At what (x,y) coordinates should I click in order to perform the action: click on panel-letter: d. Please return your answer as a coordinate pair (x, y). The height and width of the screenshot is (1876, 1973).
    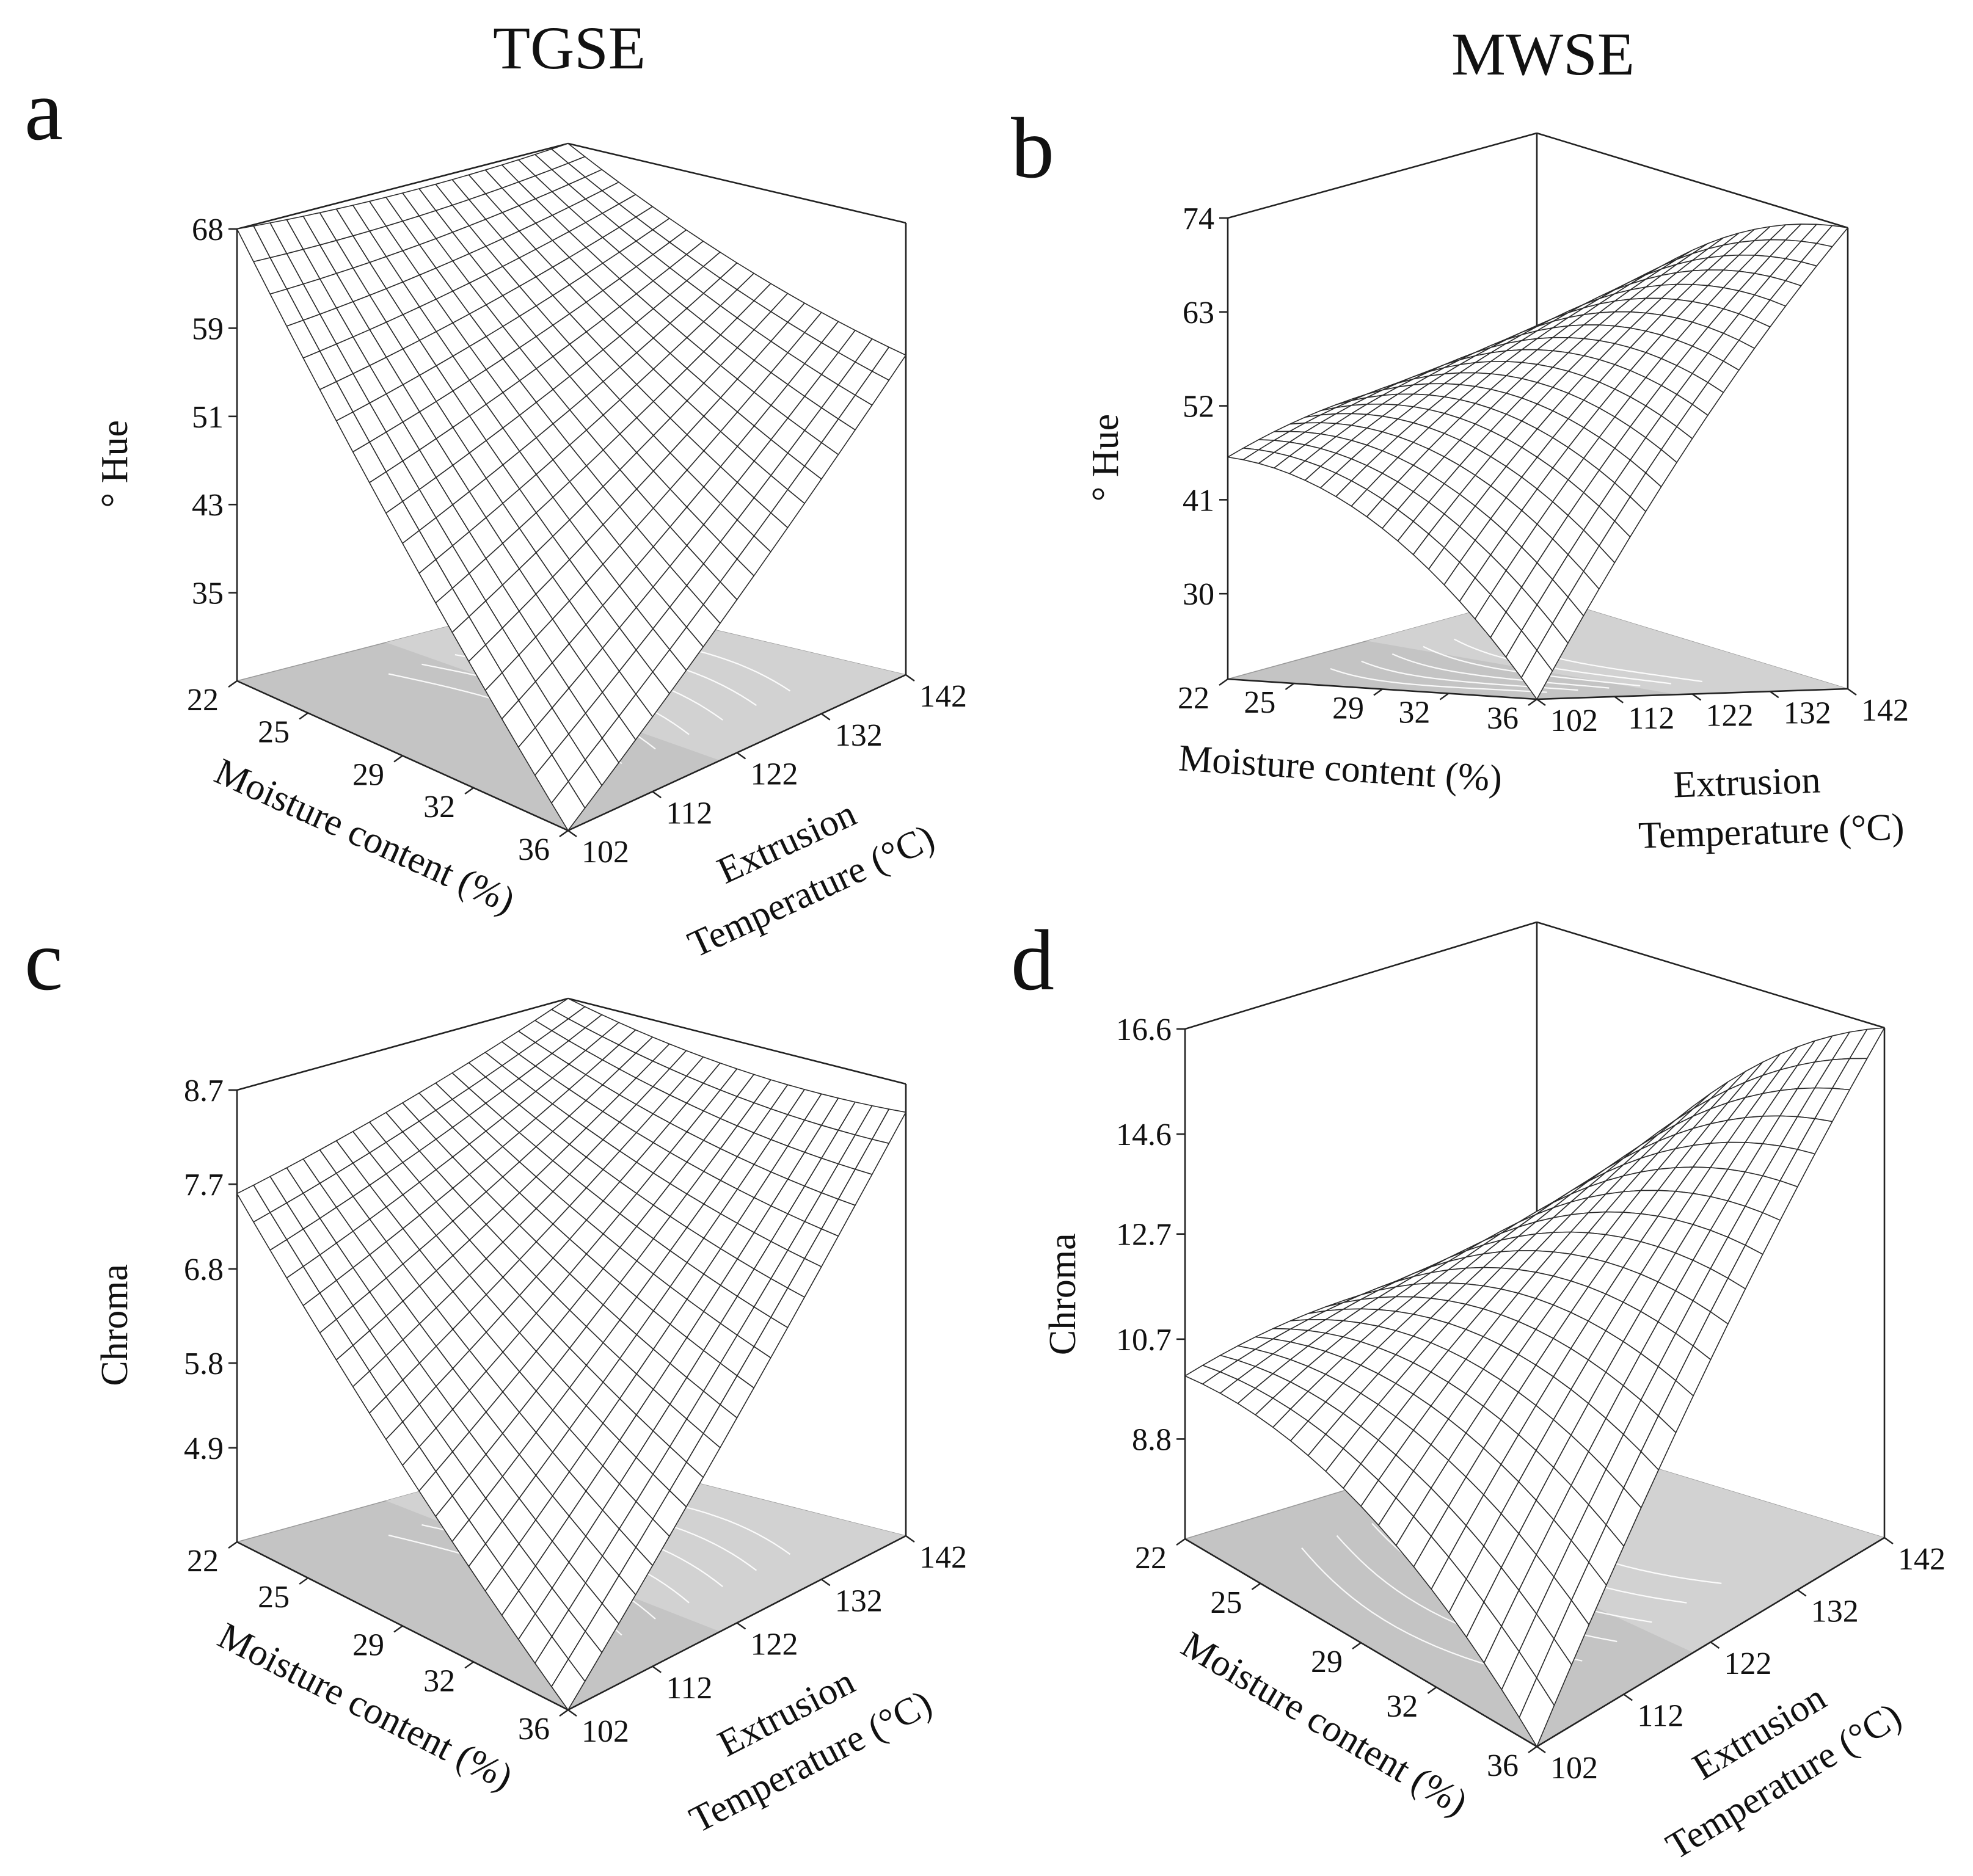
    Looking at the image, I should click on (1032, 960).